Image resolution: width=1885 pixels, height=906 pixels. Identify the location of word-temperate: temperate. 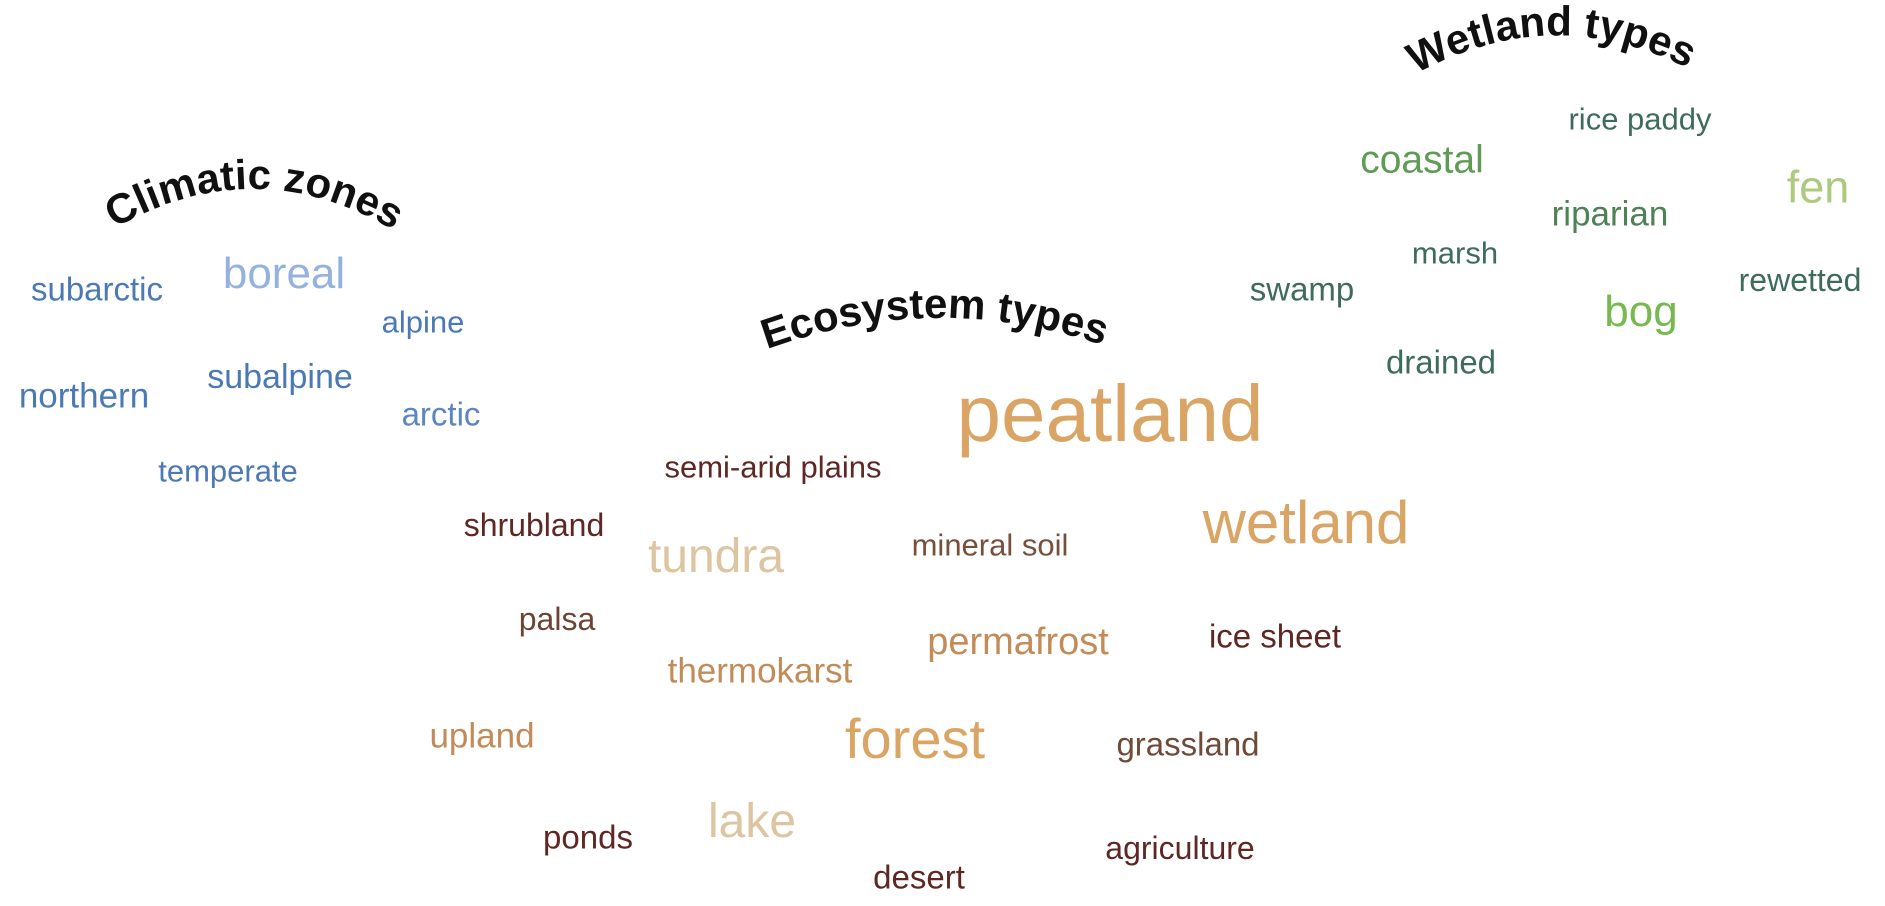
(228, 471).